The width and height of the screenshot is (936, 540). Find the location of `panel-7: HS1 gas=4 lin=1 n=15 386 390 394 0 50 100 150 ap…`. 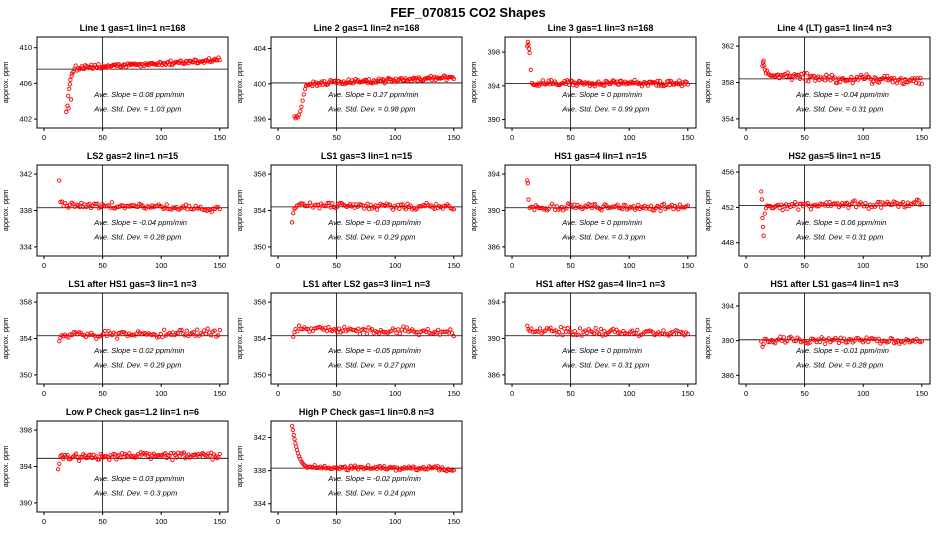

panel-7: HS1 gas=4 lin=1 n=15 386 390 394 0 50 100 150 ap… is located at coordinates (583, 210).